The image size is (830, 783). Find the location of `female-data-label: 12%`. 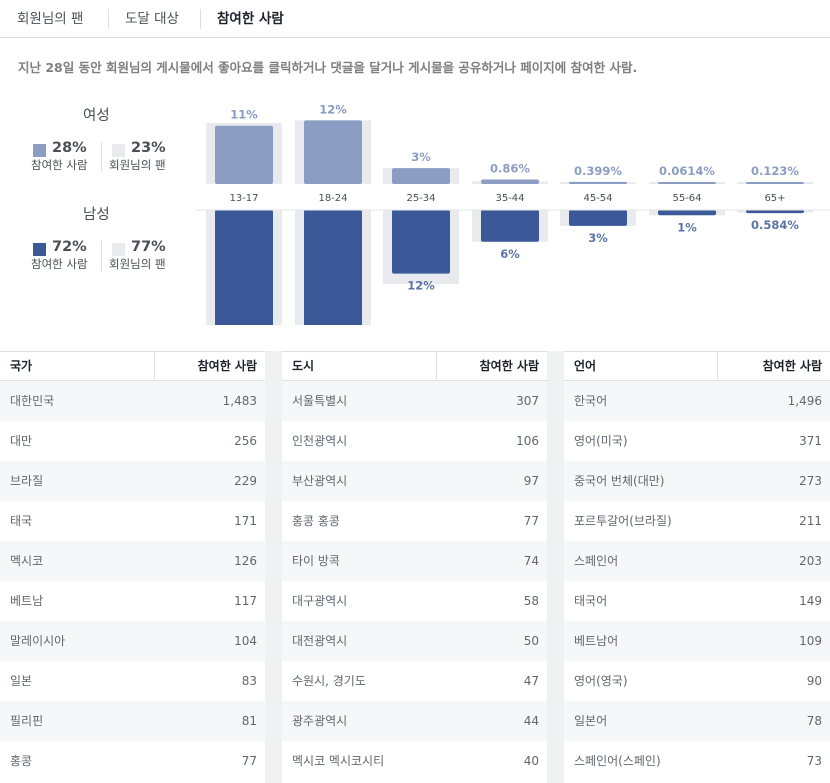

female-data-label: 12% is located at coordinates (333, 109).